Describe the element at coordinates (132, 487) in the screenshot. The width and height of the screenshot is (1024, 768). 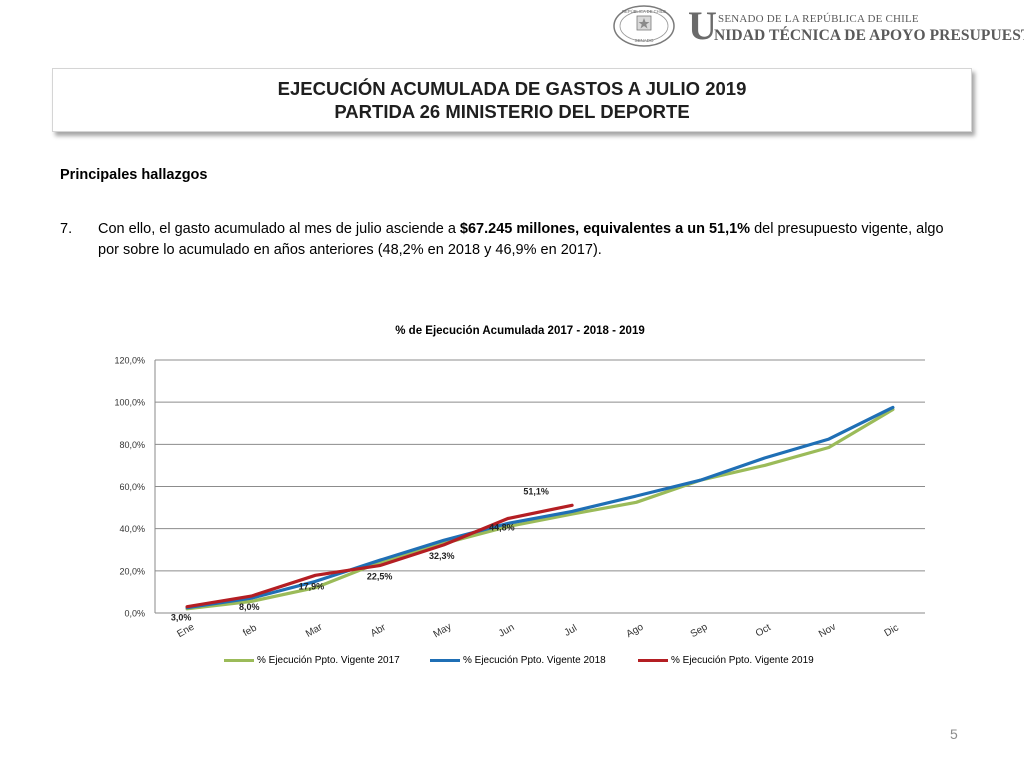
I see `y-tick-label: 60,0%` at that location.